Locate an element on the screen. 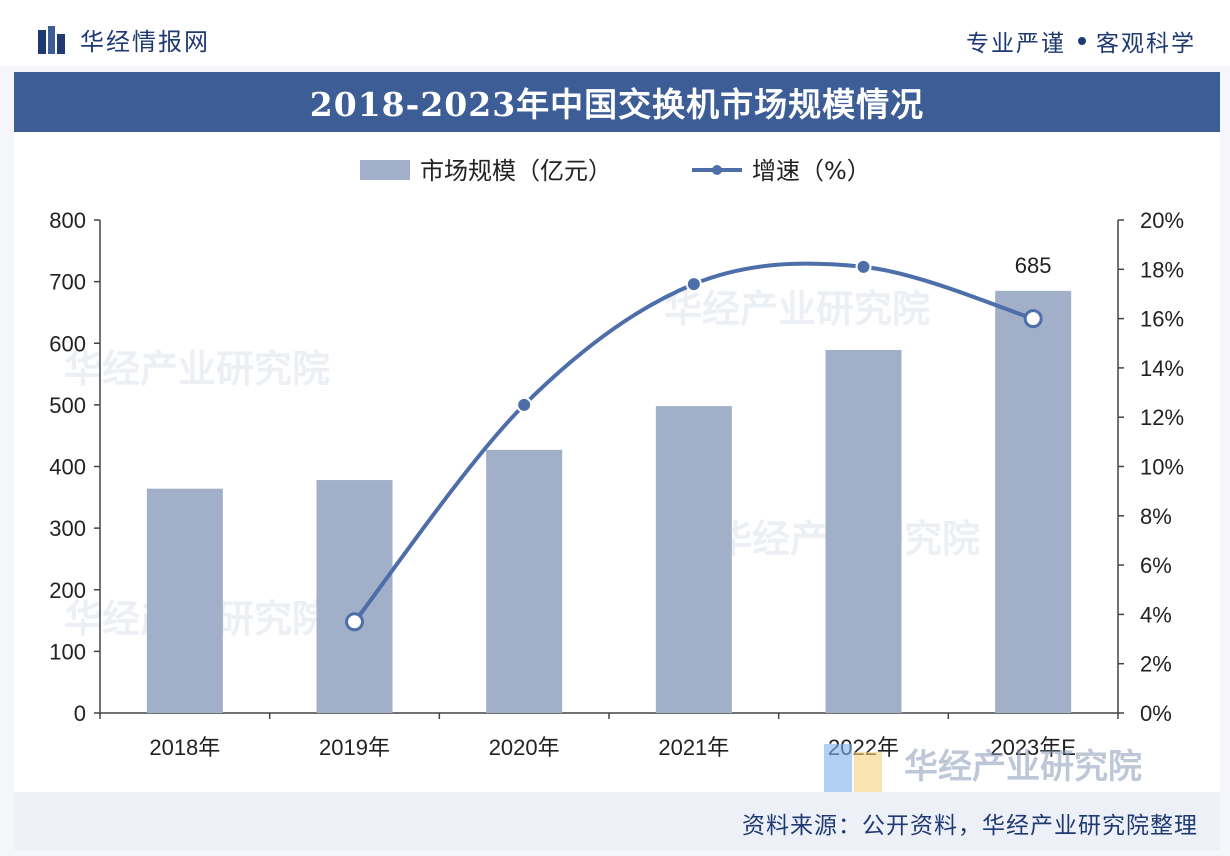  slogan: 专业严谨 客观科学 is located at coordinates (1081, 41).